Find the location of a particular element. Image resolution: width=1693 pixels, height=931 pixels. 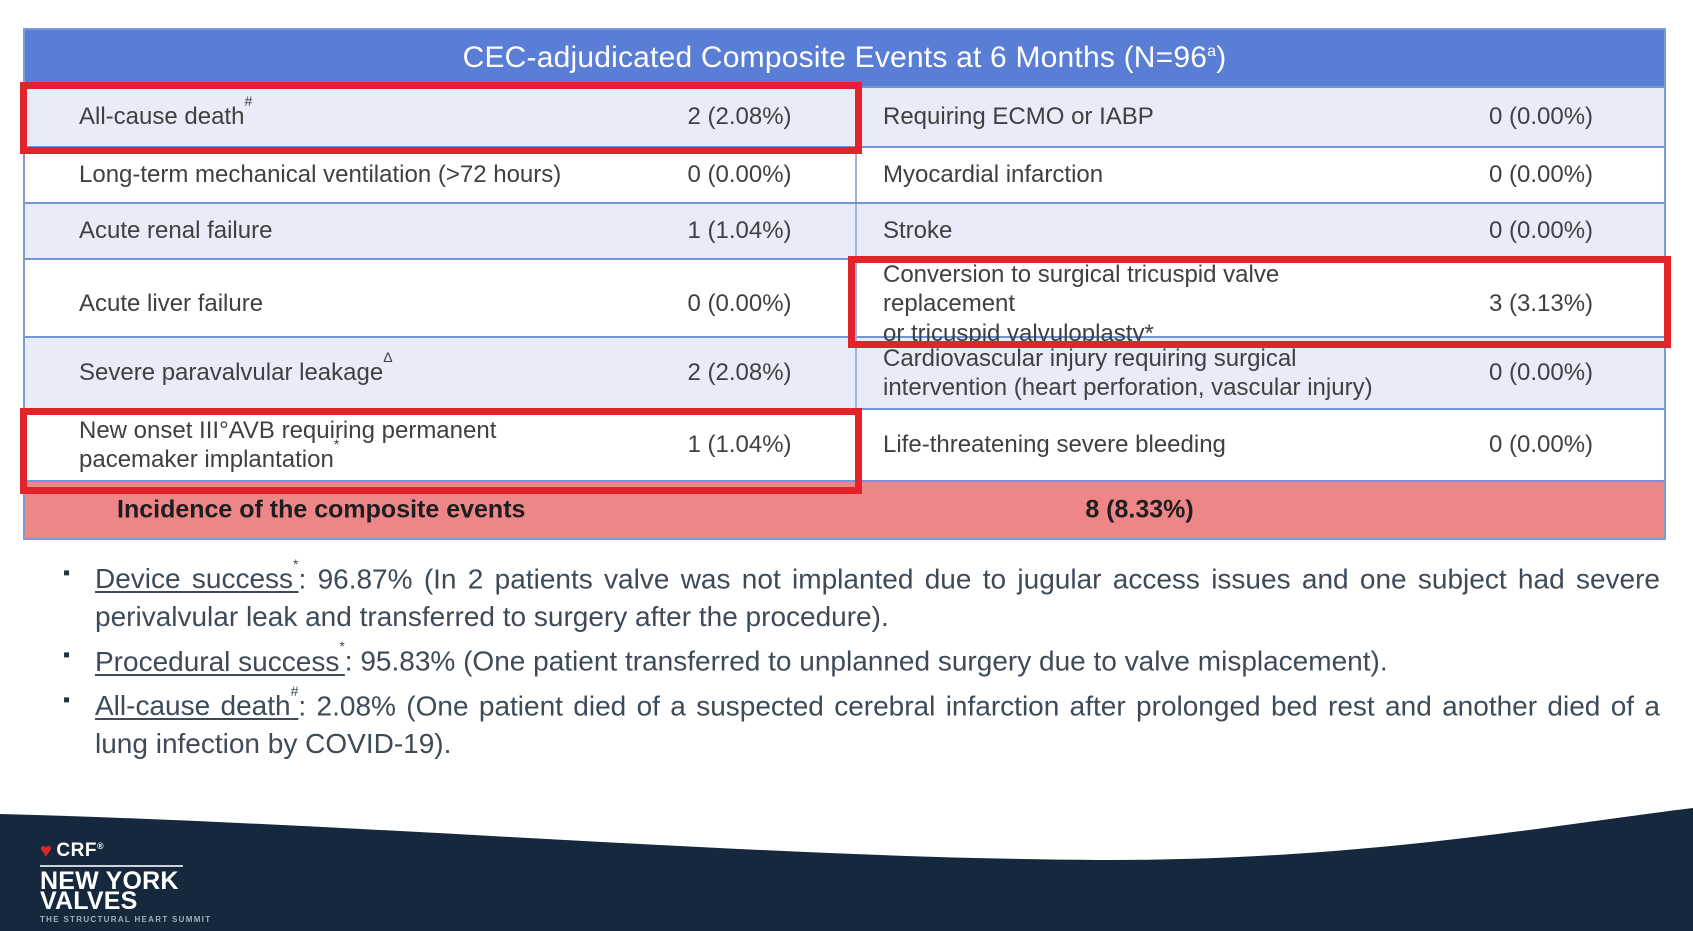

event-label: Myocardial infarction is located at coordinates (1136, 175).